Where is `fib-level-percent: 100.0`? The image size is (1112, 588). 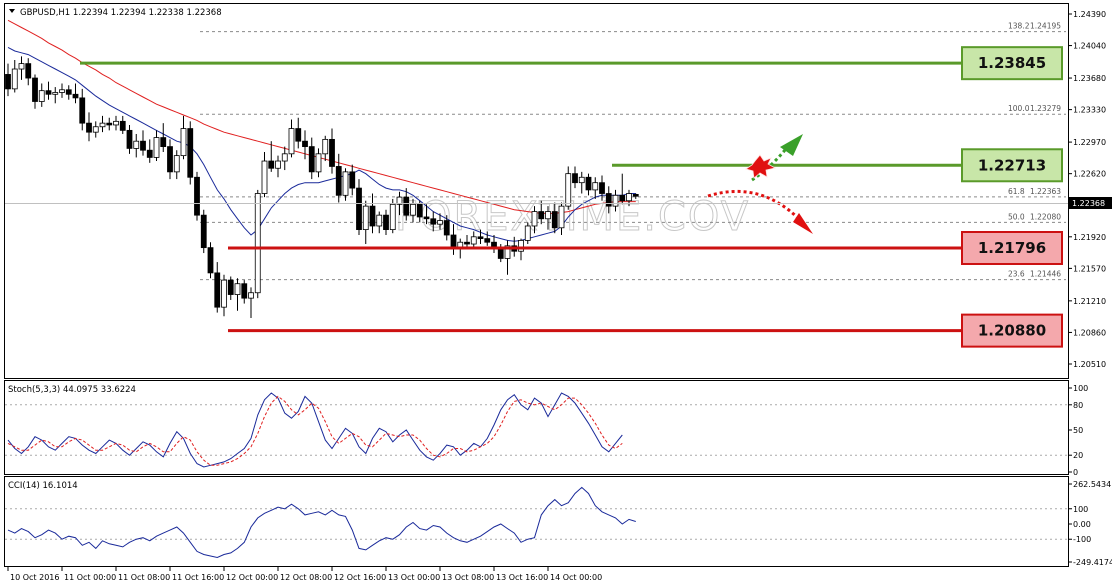
fib-level-percent: 100.0 is located at coordinates (1019, 108).